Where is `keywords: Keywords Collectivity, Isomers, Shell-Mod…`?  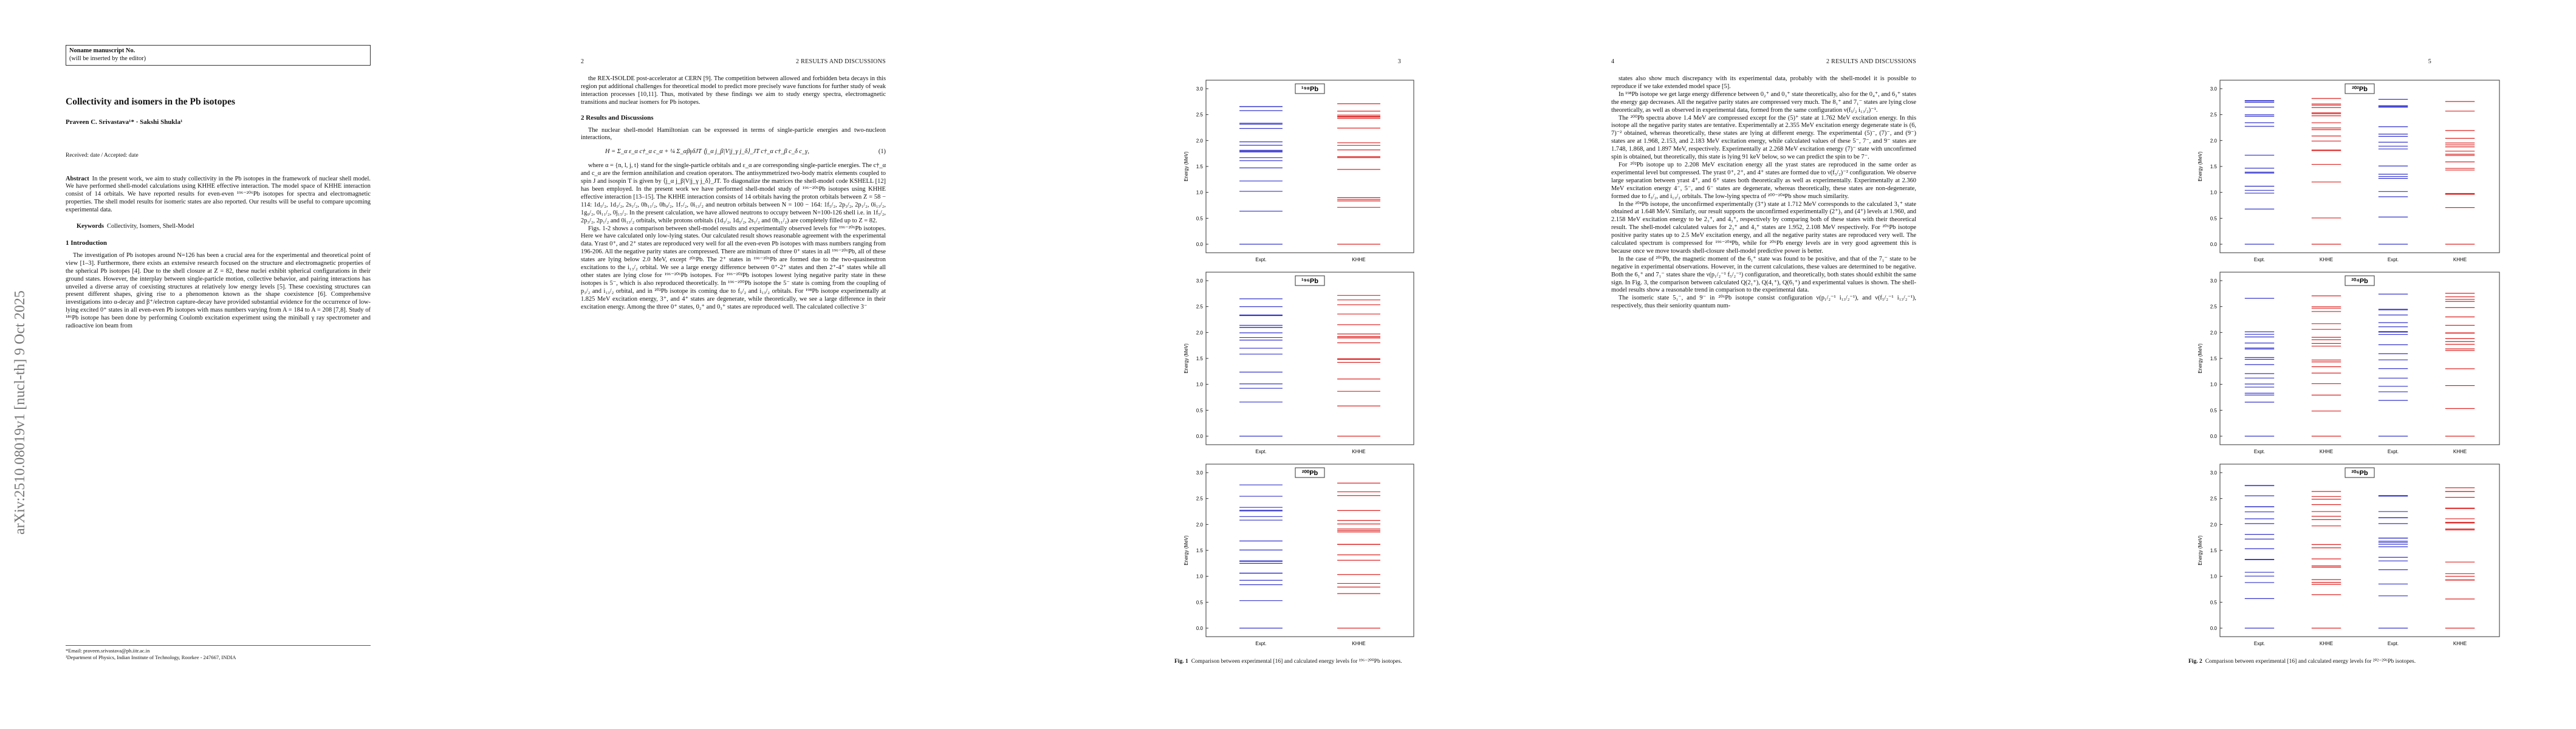
keywords: Keywords Collectivity, Isomers, Shell-Mod… is located at coordinates (224, 227).